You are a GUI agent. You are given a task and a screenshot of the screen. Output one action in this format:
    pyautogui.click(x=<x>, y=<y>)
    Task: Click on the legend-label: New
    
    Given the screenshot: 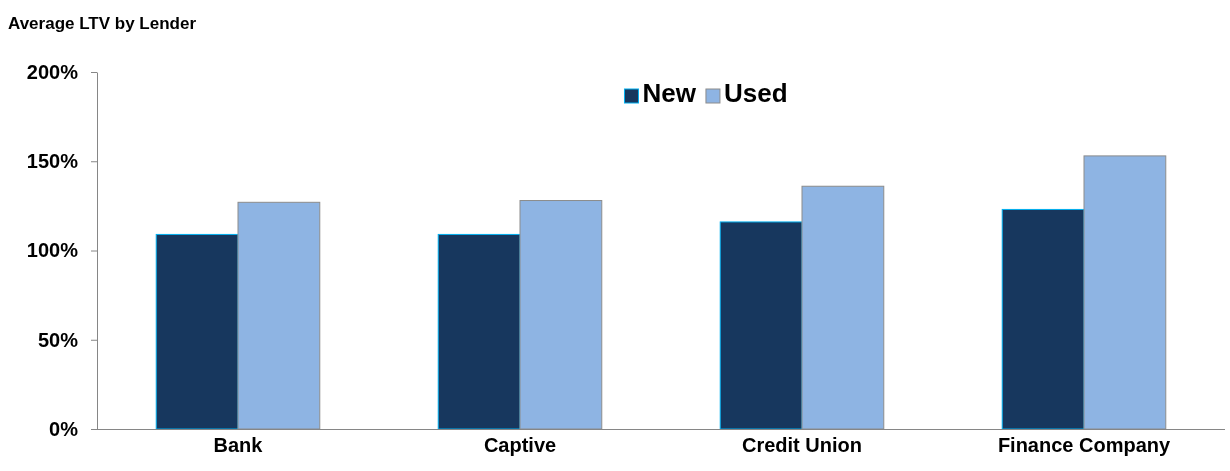 What is the action you would take?
    pyautogui.click(x=669, y=93)
    